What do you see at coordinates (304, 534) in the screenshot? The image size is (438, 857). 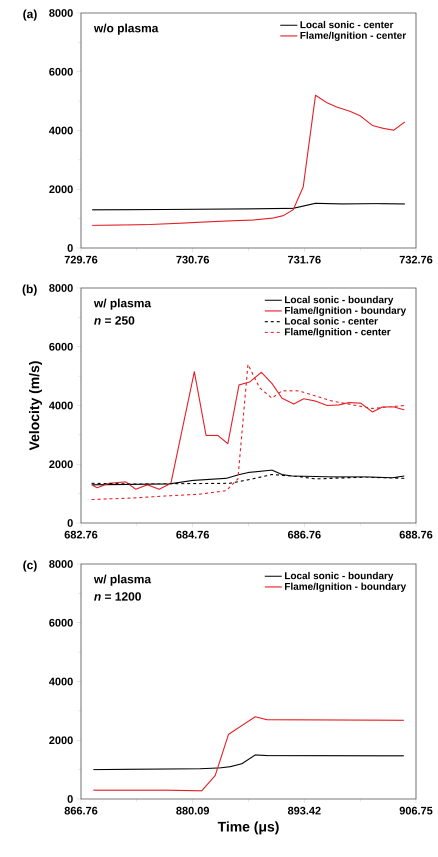 I see `x-tick-label: 686.76` at bounding box center [304, 534].